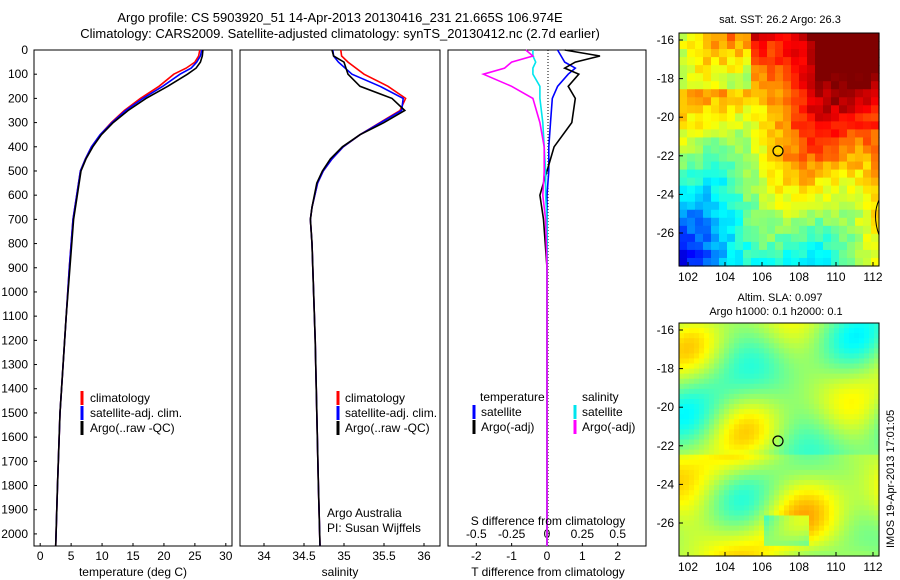 The image size is (900, 580). Describe the element at coordinates (18, 98) in the screenshot. I see `depth-tick-label: 200` at that location.